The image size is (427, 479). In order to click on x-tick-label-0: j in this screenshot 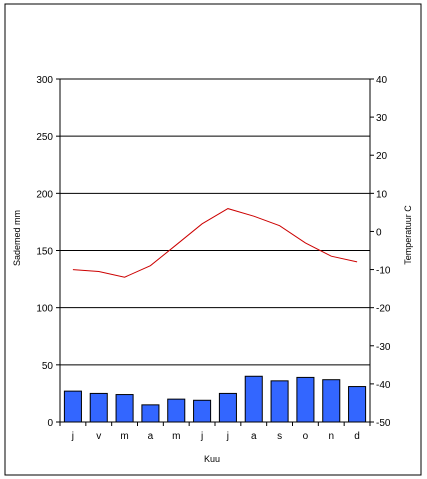, I will do `click(72, 436)`.